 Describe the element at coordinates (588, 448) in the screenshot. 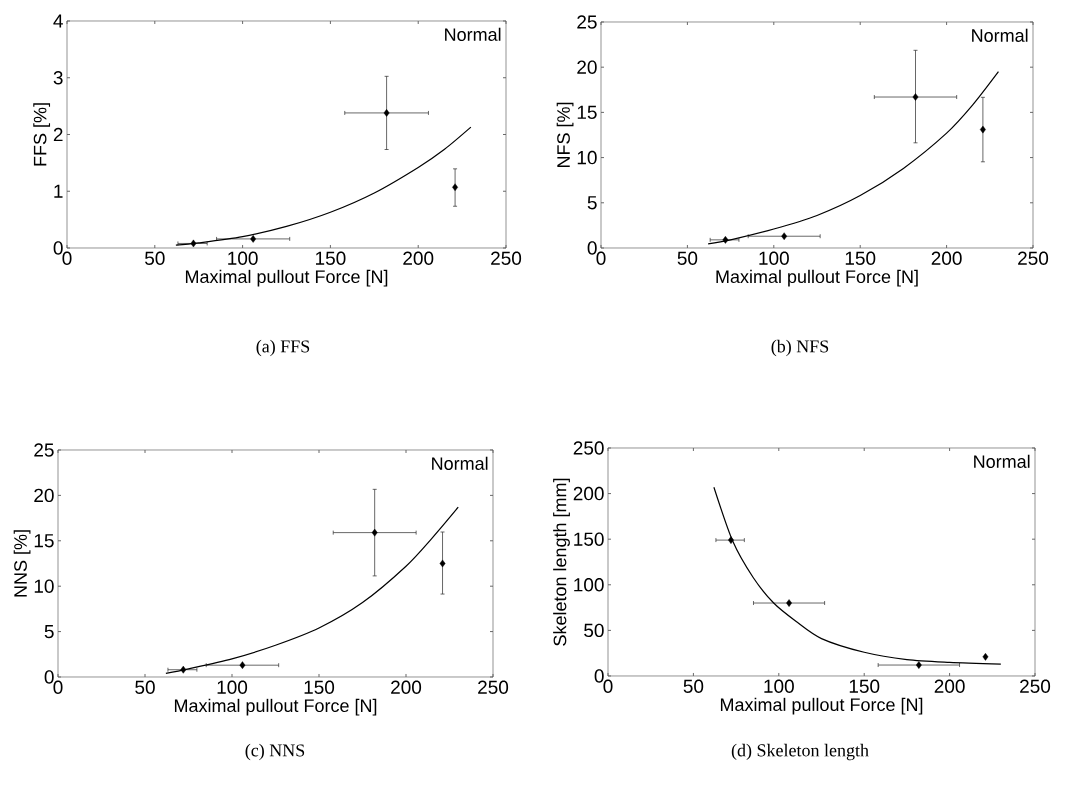

I see `y-tick-label: 250` at that location.